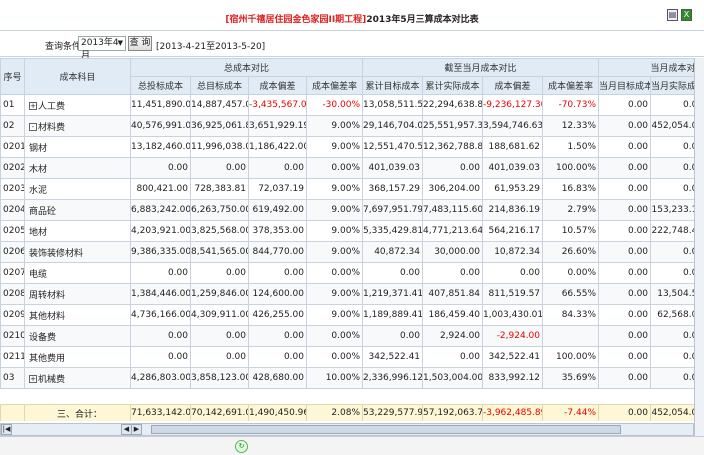 The height and width of the screenshot is (455, 704). What do you see at coordinates (334, 85) in the screenshot?
I see `column-header-total: 成本偏差率` at bounding box center [334, 85].